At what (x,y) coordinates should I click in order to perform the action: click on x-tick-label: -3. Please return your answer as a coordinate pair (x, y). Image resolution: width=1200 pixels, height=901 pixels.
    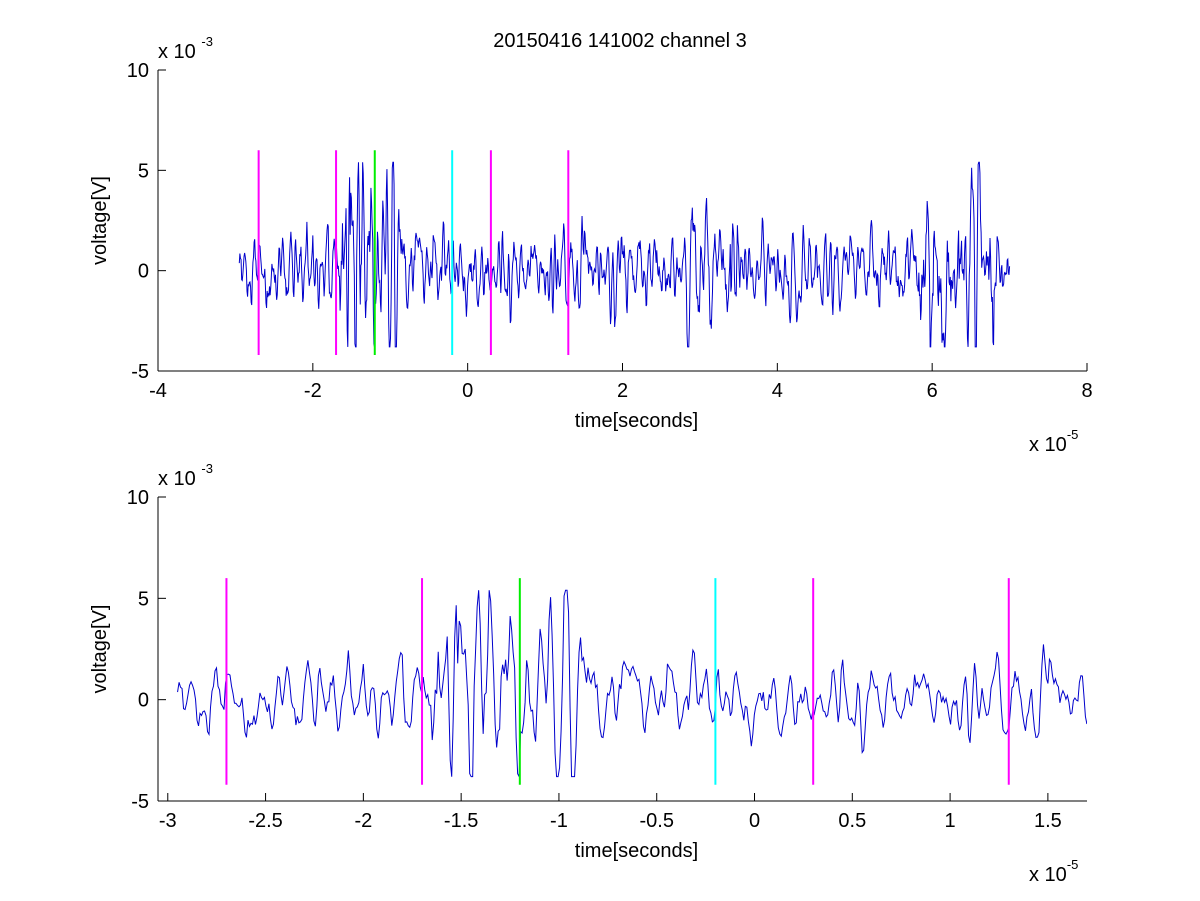
    Looking at the image, I should click on (168, 821).